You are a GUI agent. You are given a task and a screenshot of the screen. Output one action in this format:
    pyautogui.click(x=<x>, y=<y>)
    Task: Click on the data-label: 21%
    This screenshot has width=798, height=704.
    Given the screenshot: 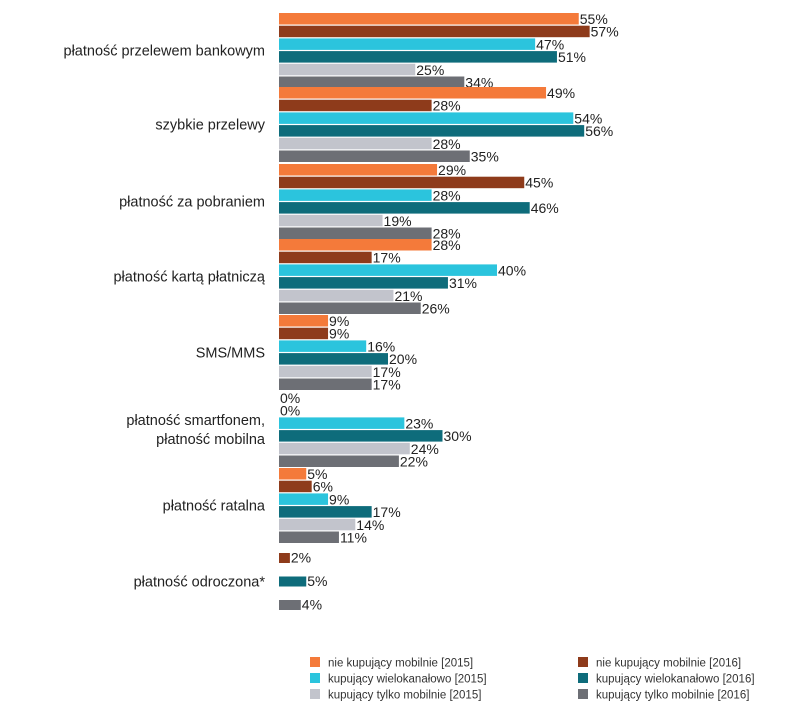 What is the action you would take?
    pyautogui.click(x=408, y=296)
    